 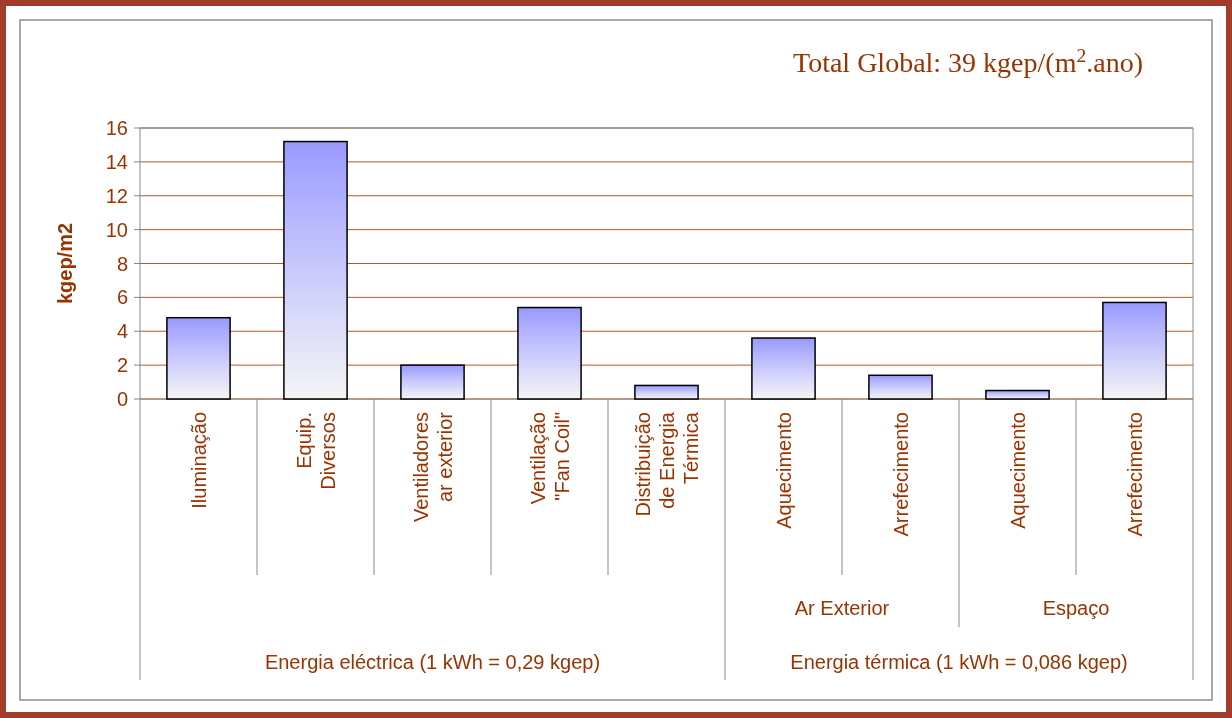 I want to click on text: Ar Exterior, so click(x=842, y=608).